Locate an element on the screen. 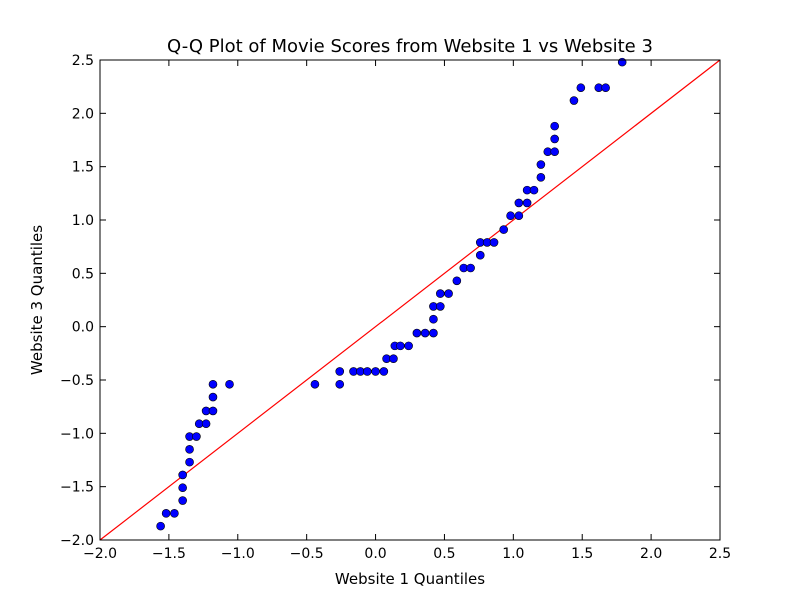  x-tick-label: −1.5 is located at coordinates (169, 554).